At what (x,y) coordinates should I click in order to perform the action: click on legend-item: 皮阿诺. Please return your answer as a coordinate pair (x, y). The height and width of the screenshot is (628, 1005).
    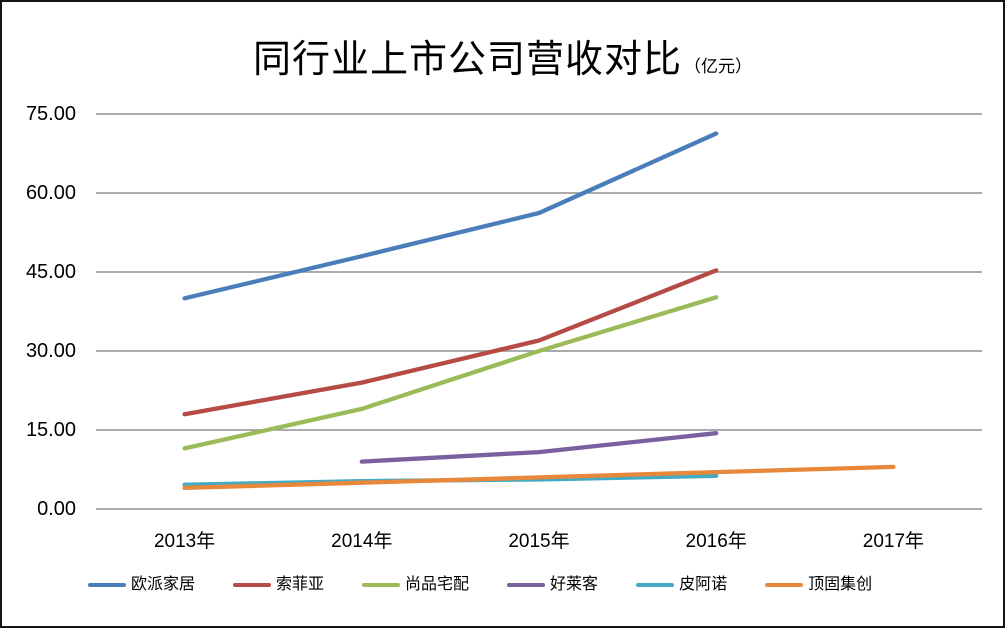
    Looking at the image, I should click on (681, 585).